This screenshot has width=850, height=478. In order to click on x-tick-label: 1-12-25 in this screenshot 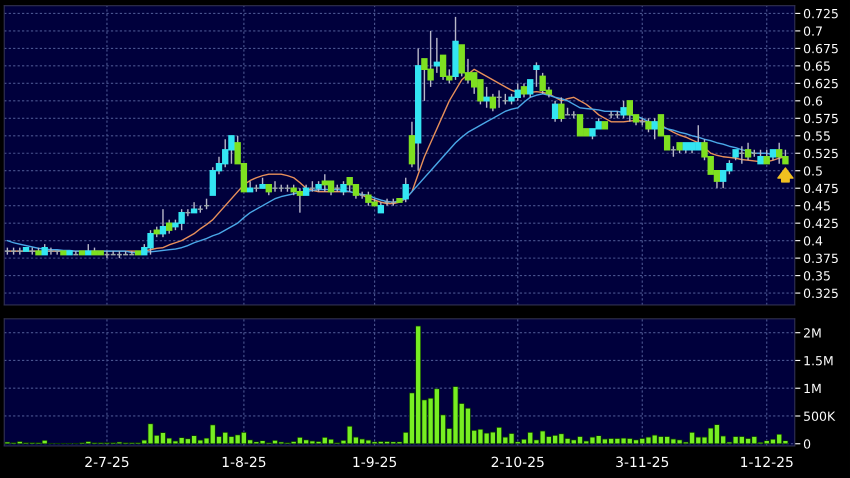, I will do `click(767, 462)`.